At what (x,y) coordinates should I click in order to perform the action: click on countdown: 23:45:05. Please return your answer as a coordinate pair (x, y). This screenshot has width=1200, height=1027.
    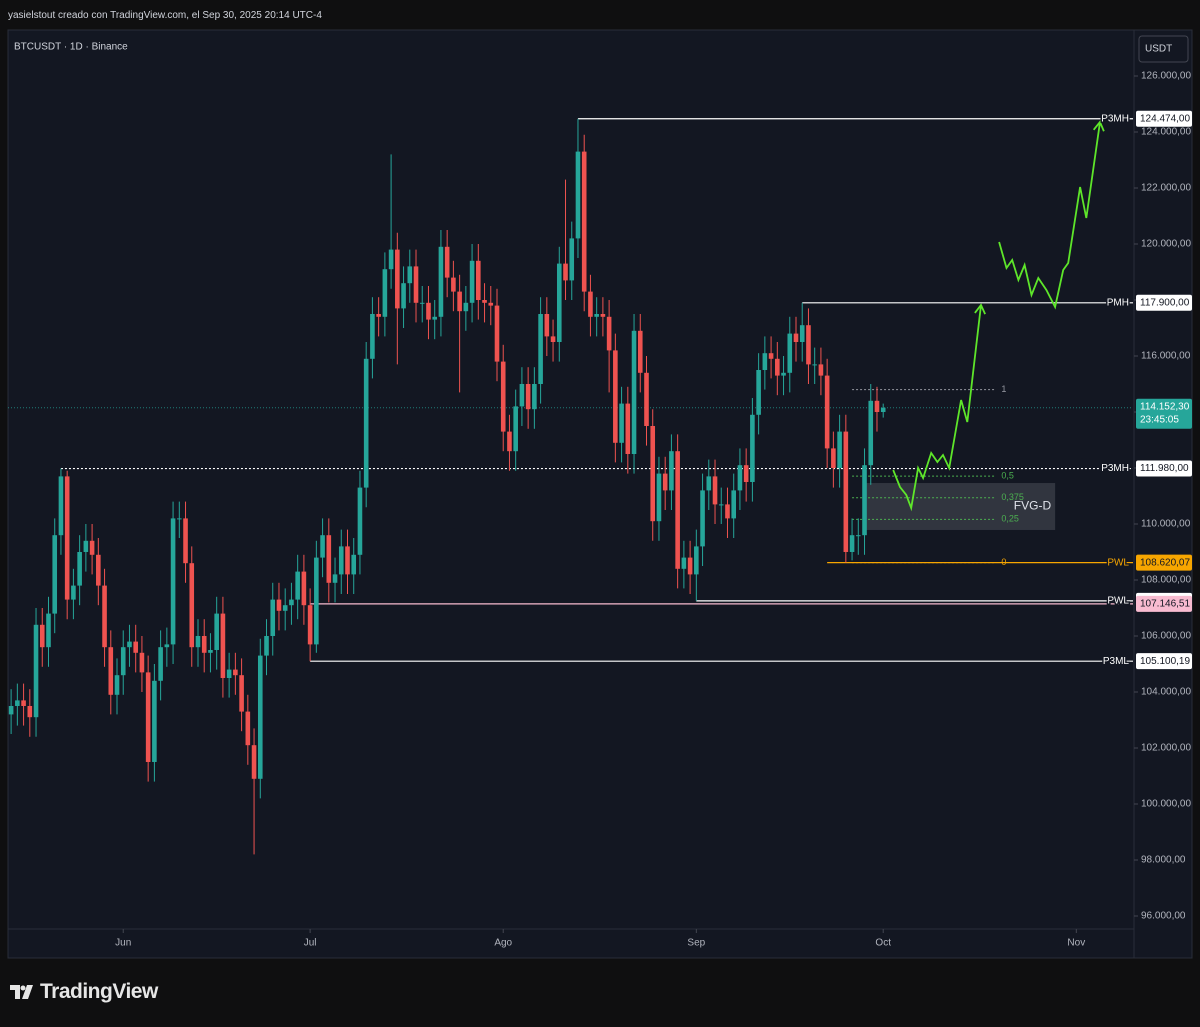
    Looking at the image, I should click on (1159, 419).